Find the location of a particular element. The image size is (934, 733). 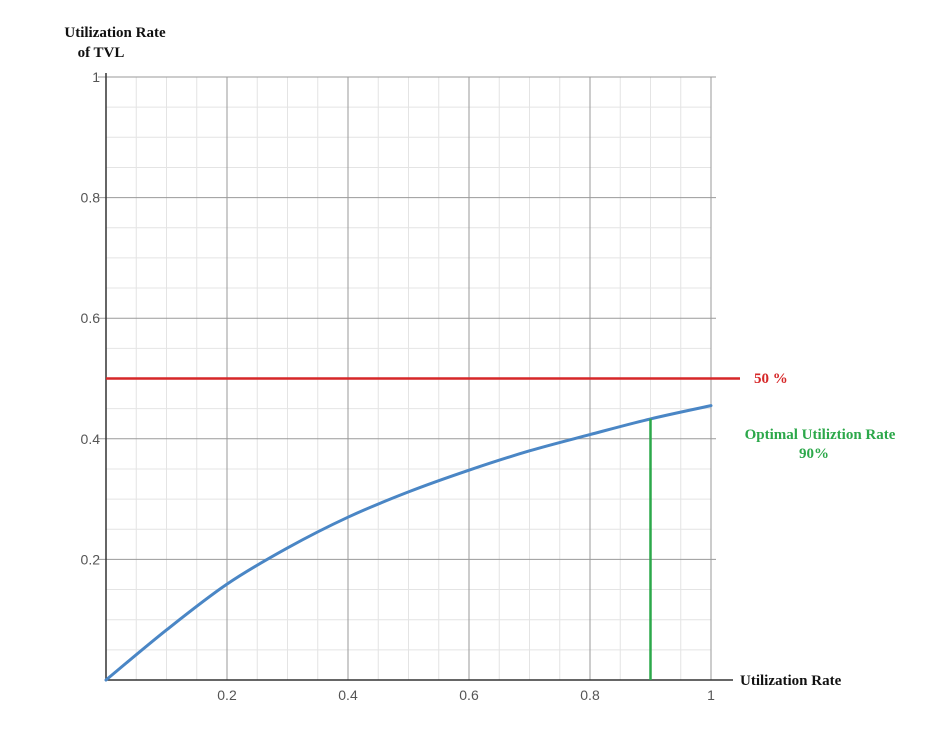

x-tick-label: 0.4 is located at coordinates (348, 695).